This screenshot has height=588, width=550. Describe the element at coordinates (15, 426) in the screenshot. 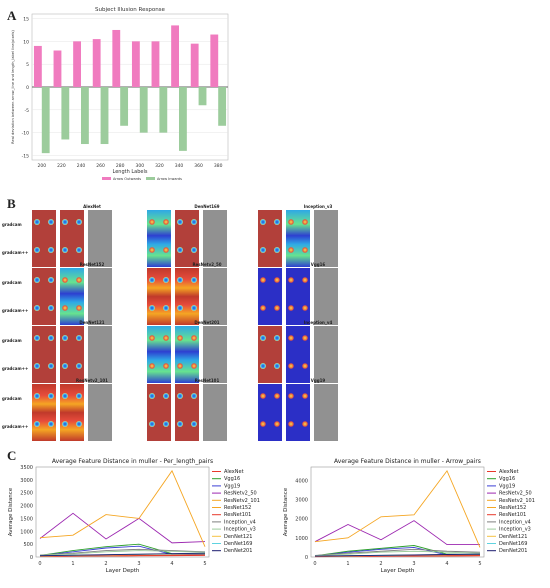

I see `heatmap-row-label: gradcam++` at that location.